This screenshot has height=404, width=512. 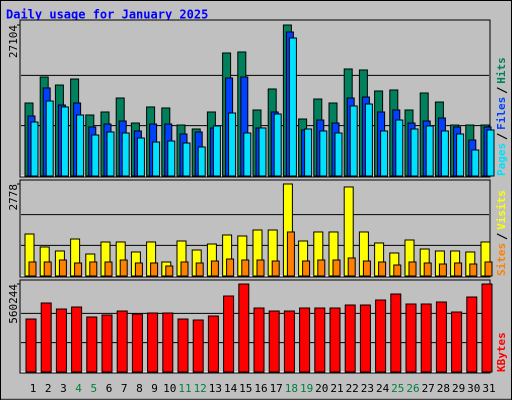 What do you see at coordinates (260, 388) in the screenshot?
I see `x-tick-label: 16` at bounding box center [260, 388].